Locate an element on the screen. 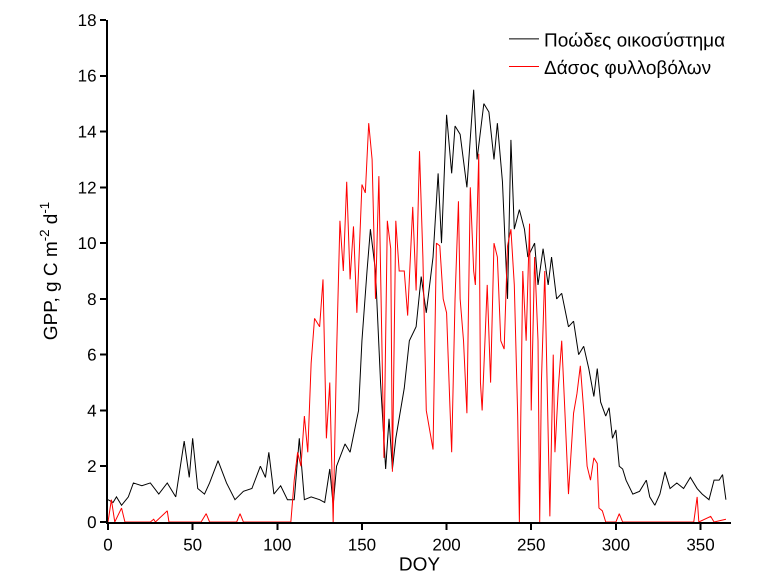  y-tick-label: 14 is located at coordinates (87, 132).